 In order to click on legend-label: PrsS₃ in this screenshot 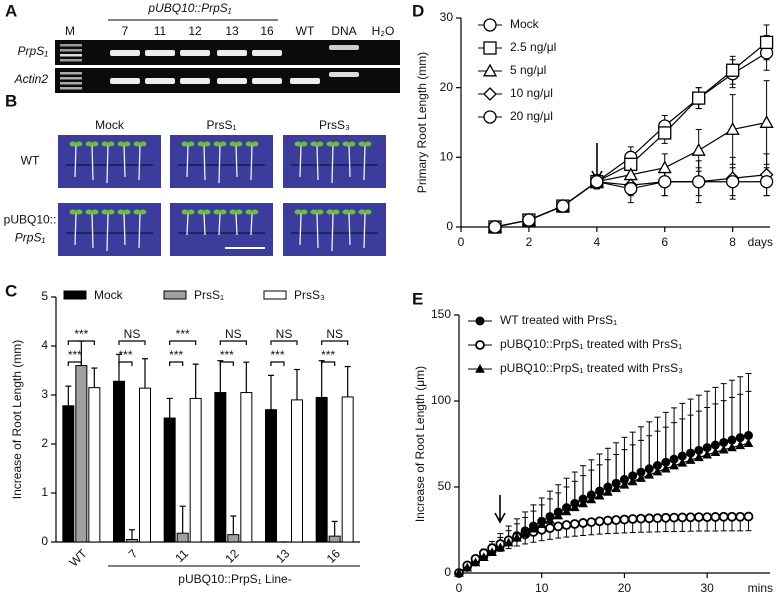, I will do `click(309, 295)`.